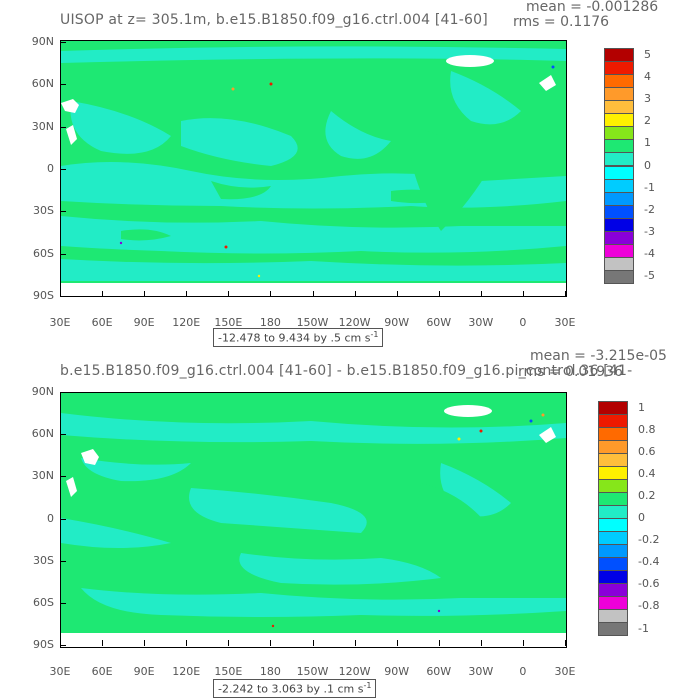 The height and width of the screenshot is (700, 700). Describe the element at coordinates (71, 487) in the screenshot. I see `panel2-land-patch-b` at that location.